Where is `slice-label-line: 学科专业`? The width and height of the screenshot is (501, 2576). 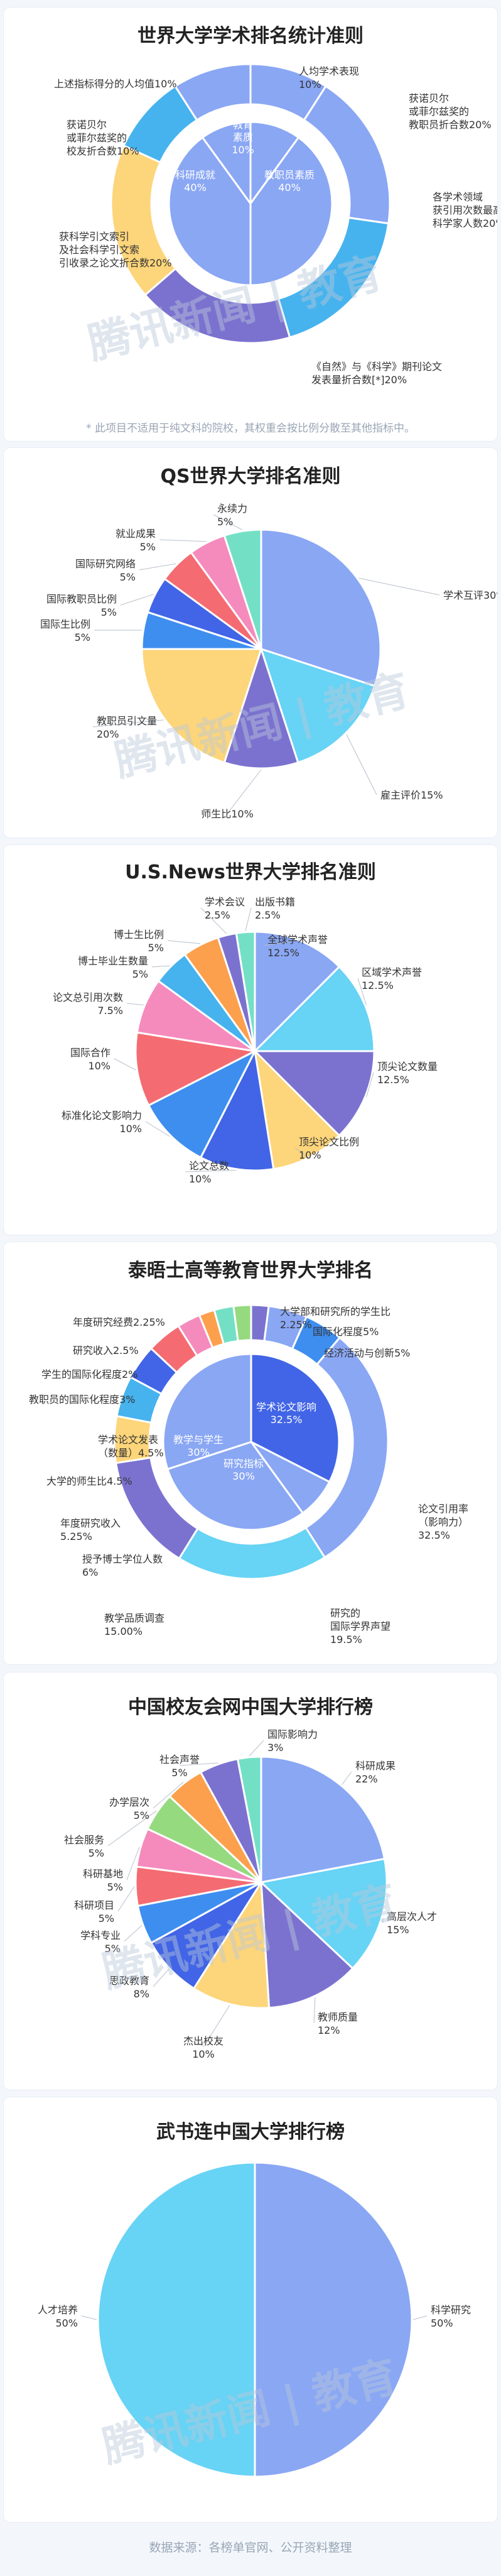
slice-label-line: 学科专业 is located at coordinates (101, 1935).